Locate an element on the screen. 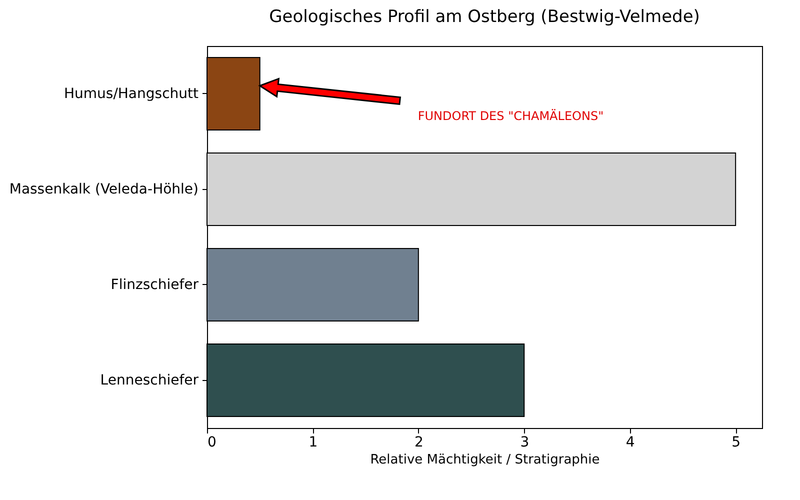 The height and width of the screenshot is (500, 800). x-tick-label: 3 is located at coordinates (525, 442).